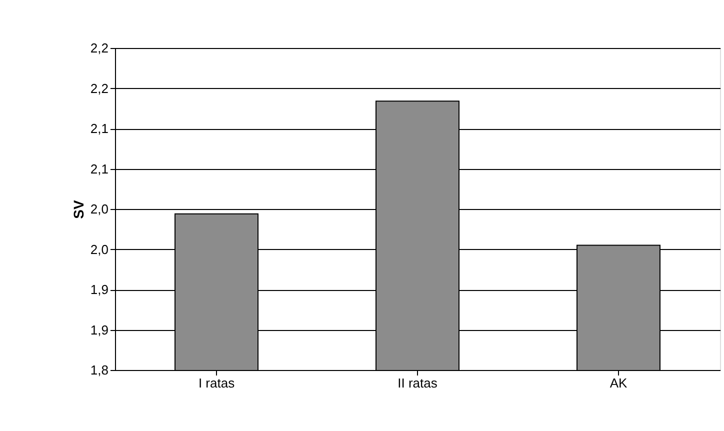  Describe the element at coordinates (78, 209) in the screenshot. I see `y-axis-title: SV` at that location.